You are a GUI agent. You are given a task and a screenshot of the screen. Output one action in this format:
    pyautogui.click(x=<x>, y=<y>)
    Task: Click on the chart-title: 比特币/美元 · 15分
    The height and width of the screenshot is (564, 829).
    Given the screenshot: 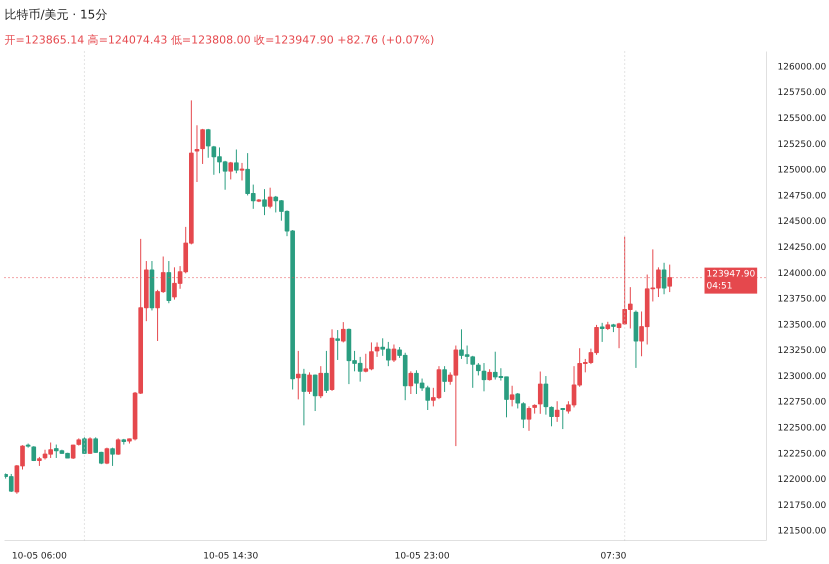 What is the action you would take?
    pyautogui.click(x=56, y=15)
    